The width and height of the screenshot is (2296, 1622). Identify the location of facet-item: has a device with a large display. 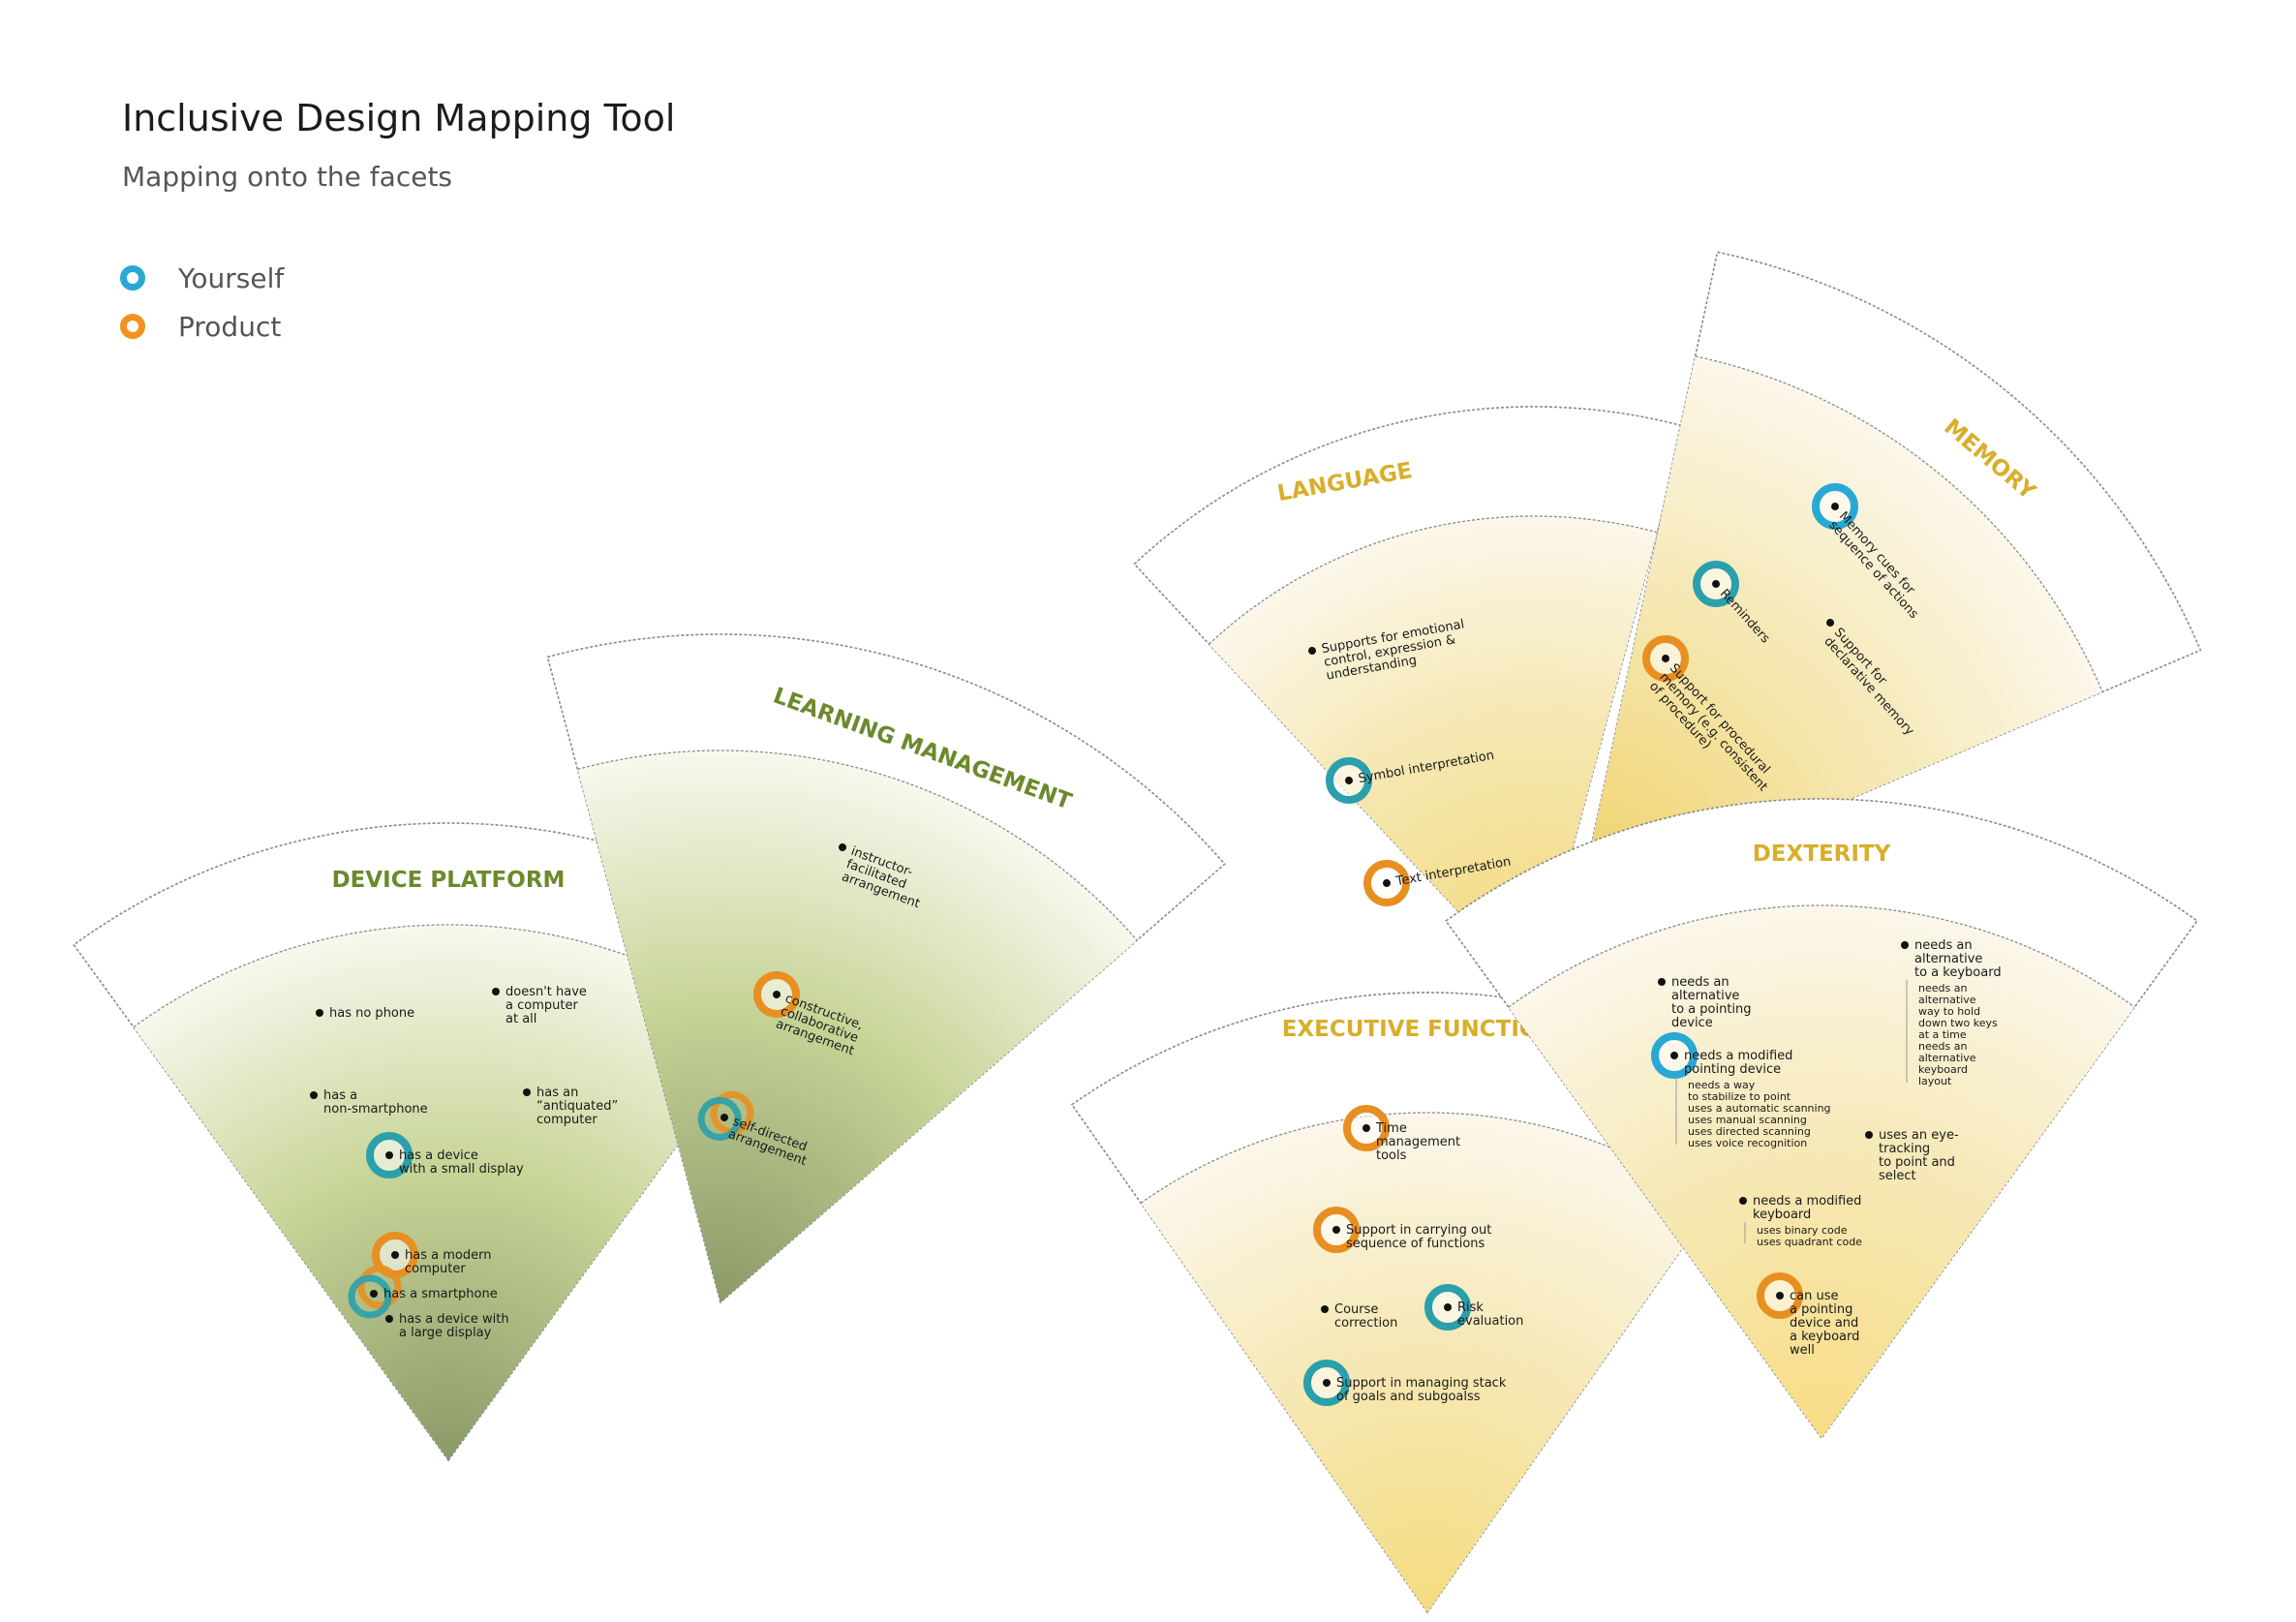
(447, 1326).